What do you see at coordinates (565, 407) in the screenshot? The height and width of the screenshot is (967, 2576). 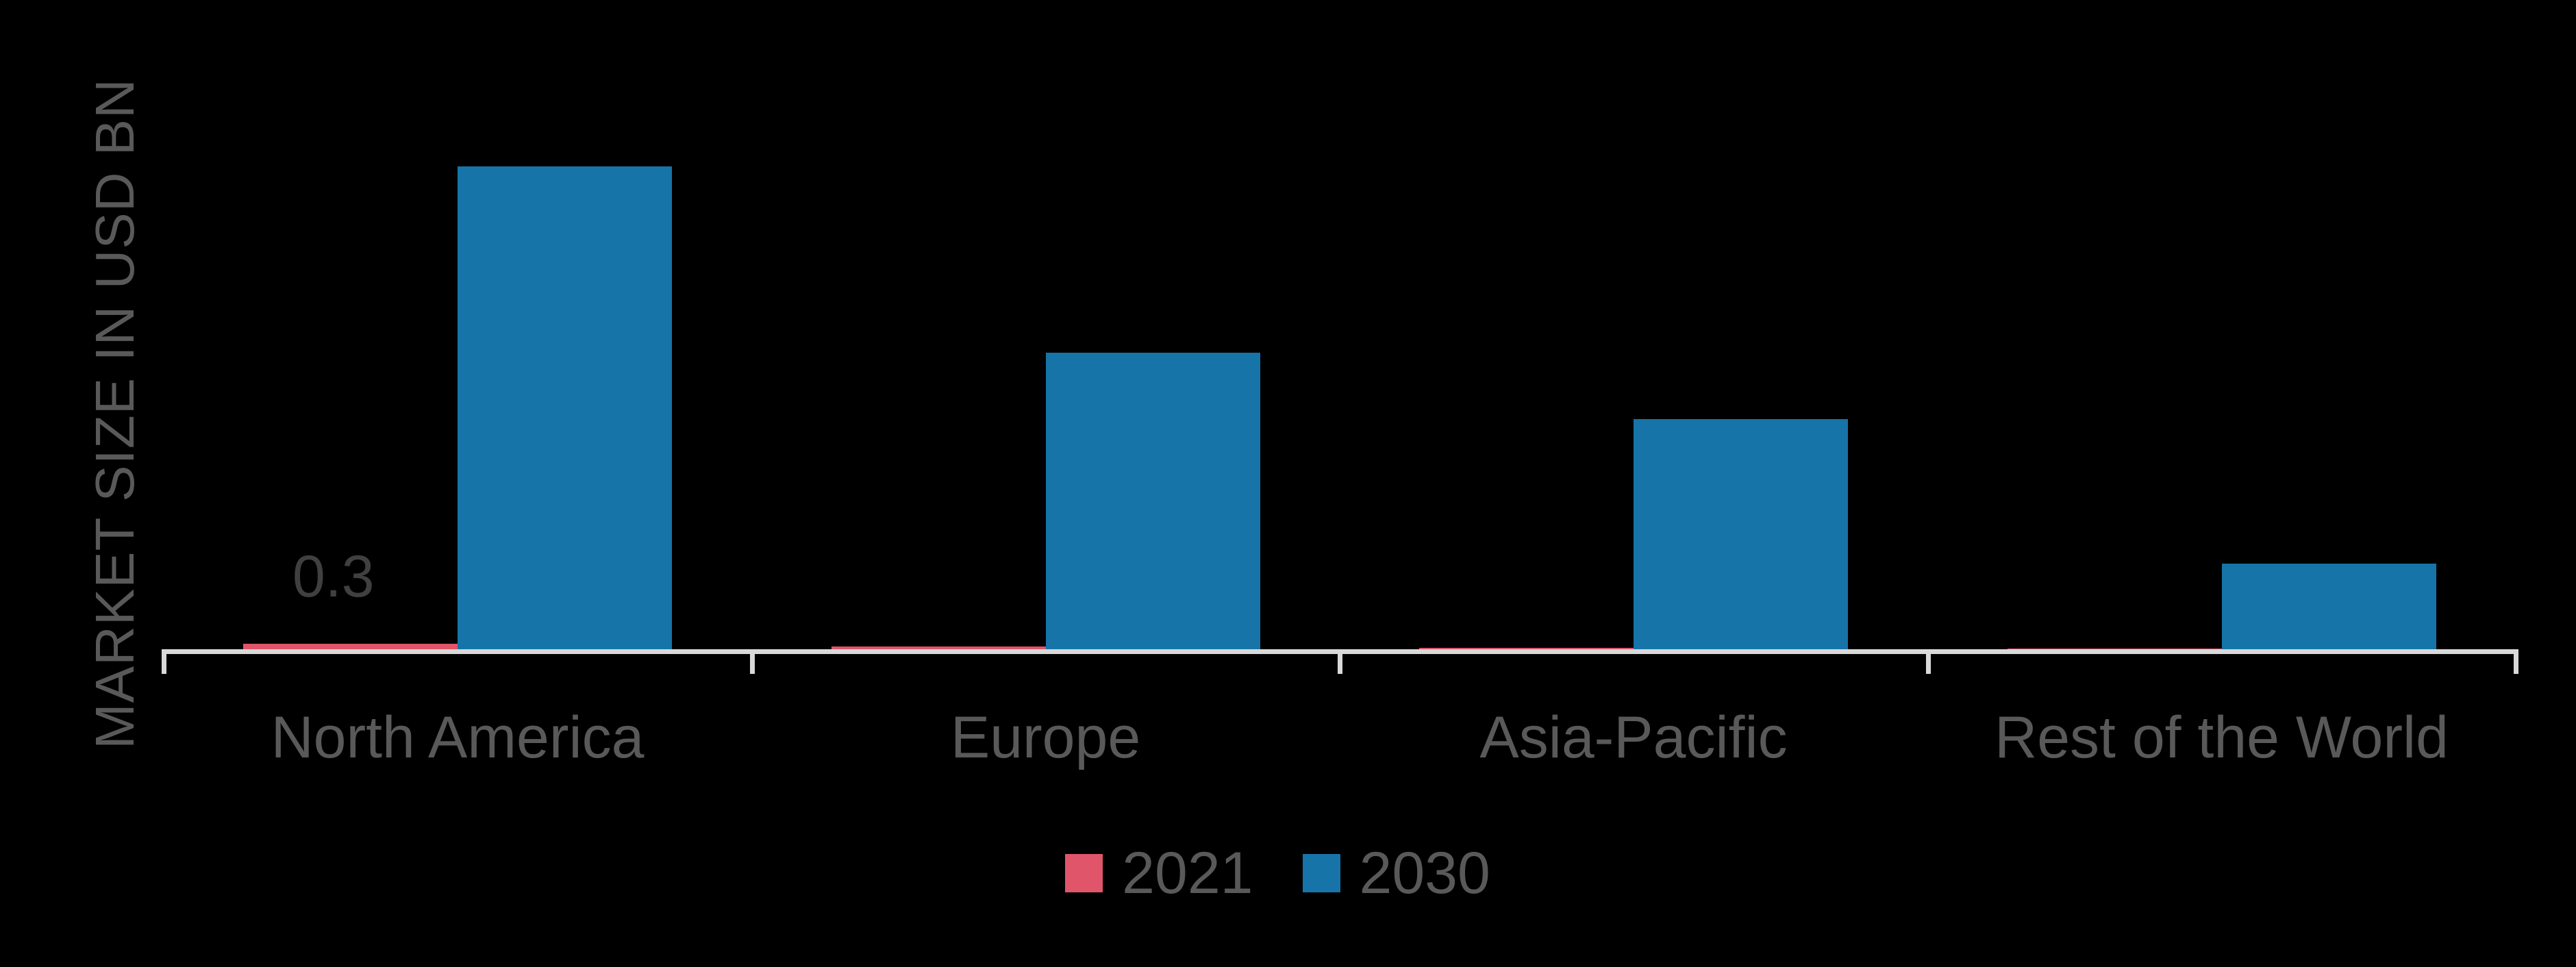 I see `bar-north-america-2030` at bounding box center [565, 407].